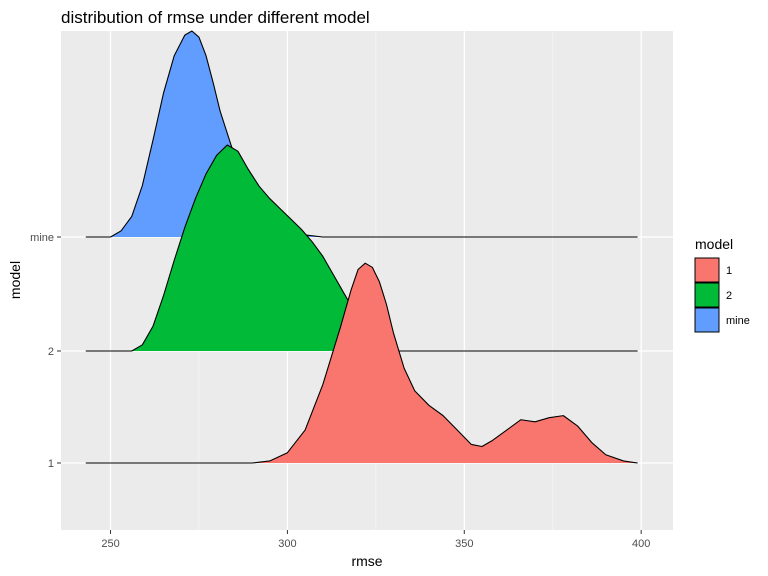 The width and height of the screenshot is (768, 576). What do you see at coordinates (641, 544) in the screenshot?
I see `x-tick-label: 400` at bounding box center [641, 544].